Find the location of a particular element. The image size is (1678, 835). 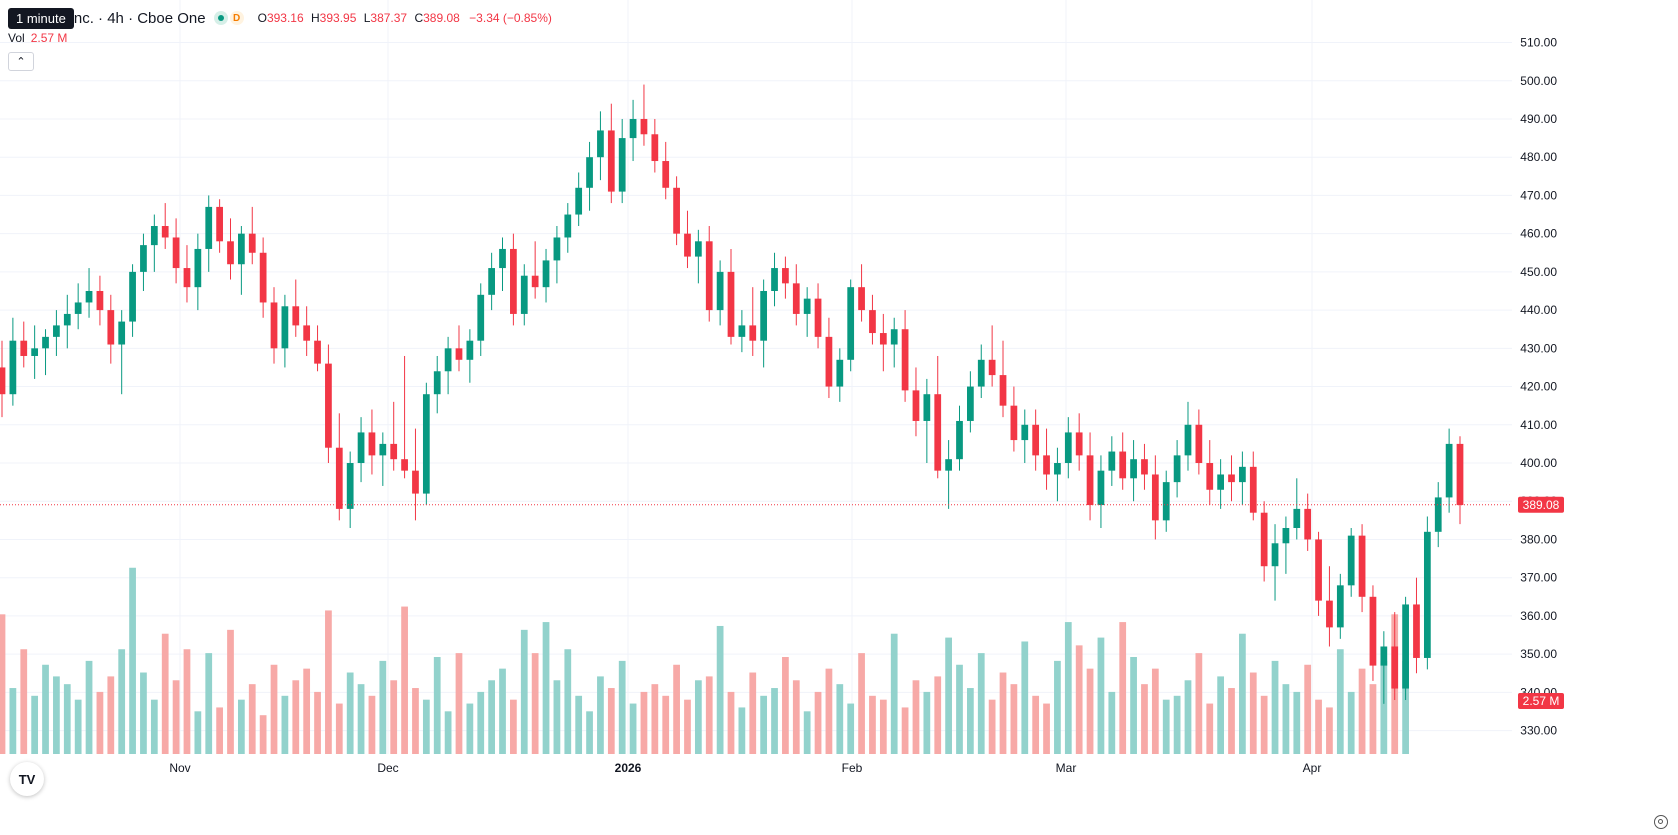

volume-label: Vol is located at coordinates (16, 38).